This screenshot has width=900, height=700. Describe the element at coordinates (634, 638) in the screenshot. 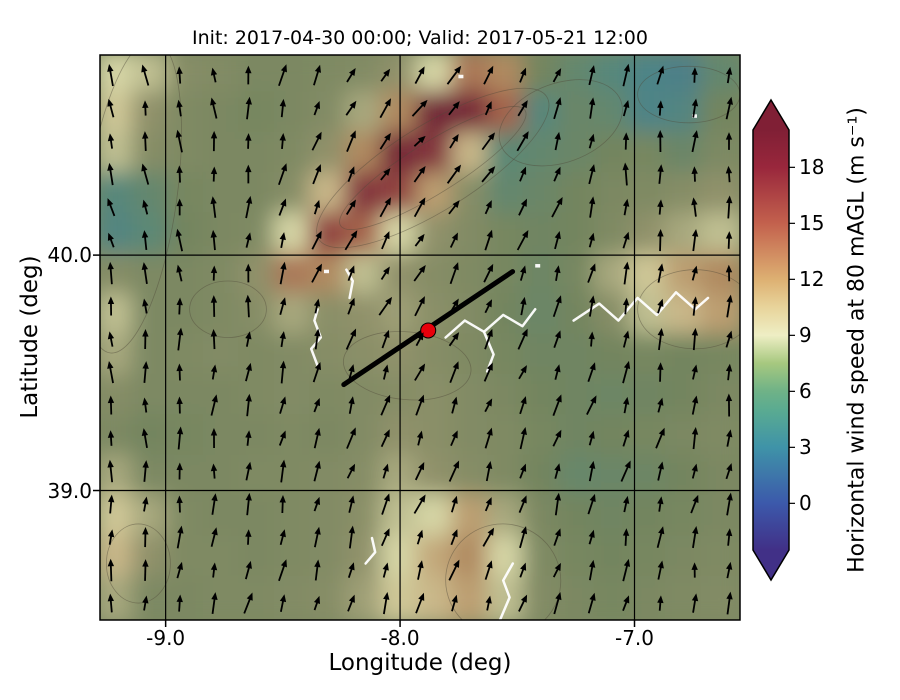

I see `x-tick-label: -7.0` at that location.